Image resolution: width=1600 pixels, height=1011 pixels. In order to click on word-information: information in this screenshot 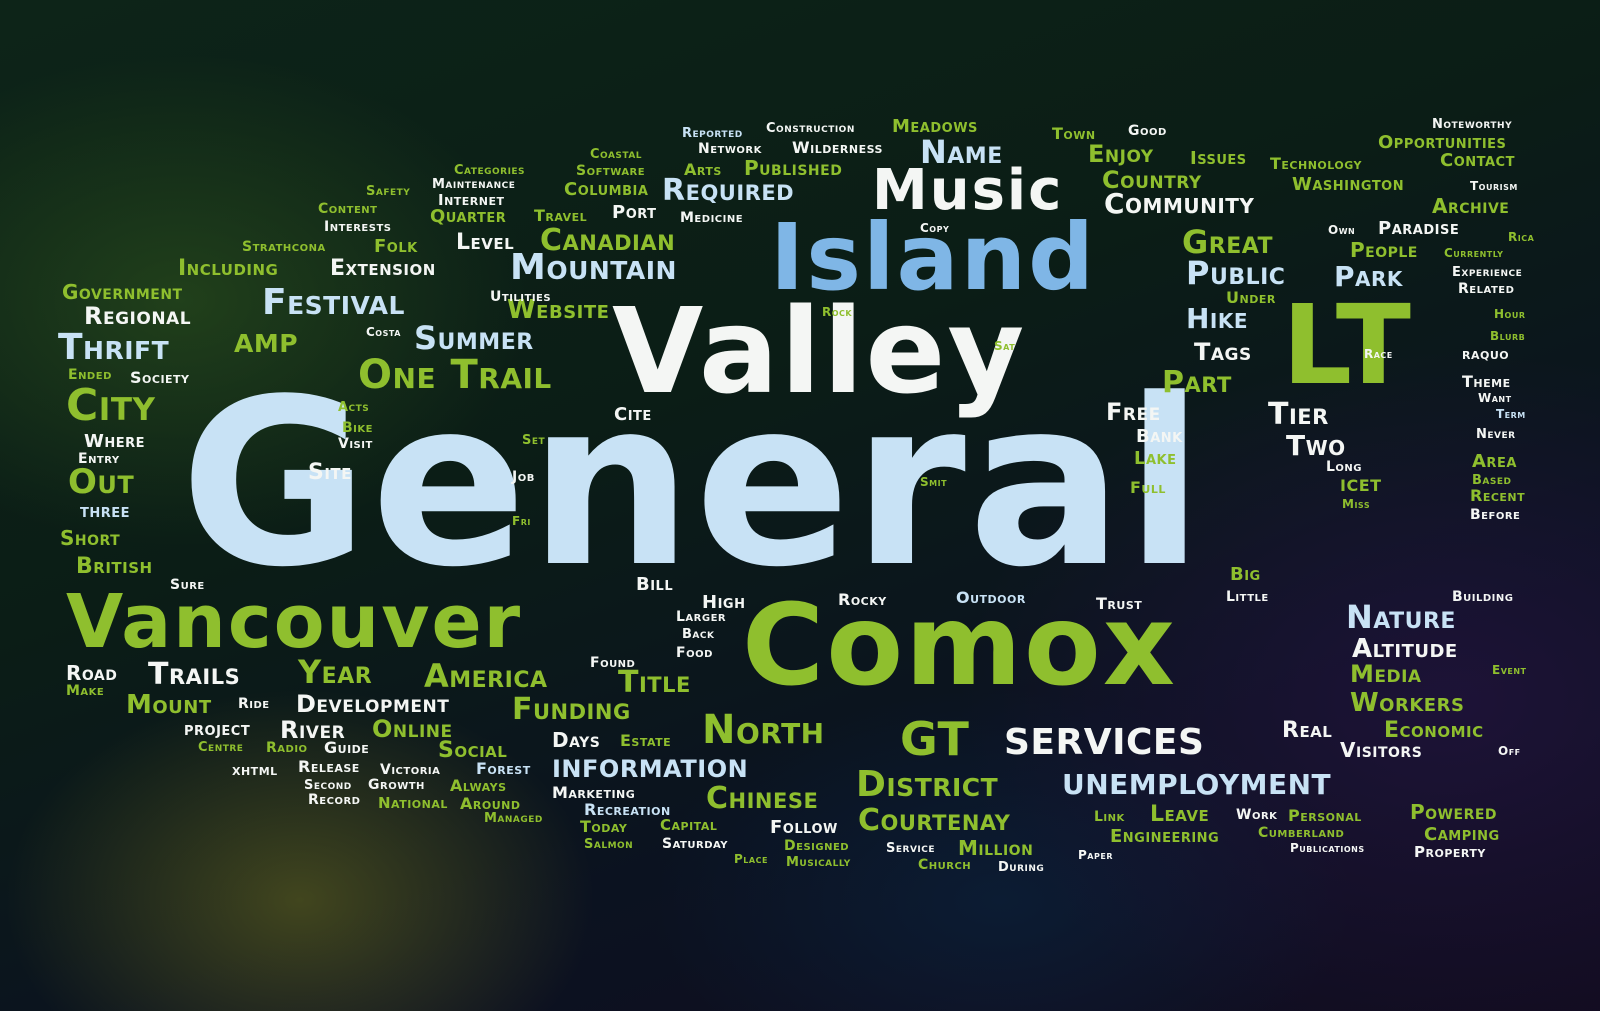, I will do `click(650, 766)`.